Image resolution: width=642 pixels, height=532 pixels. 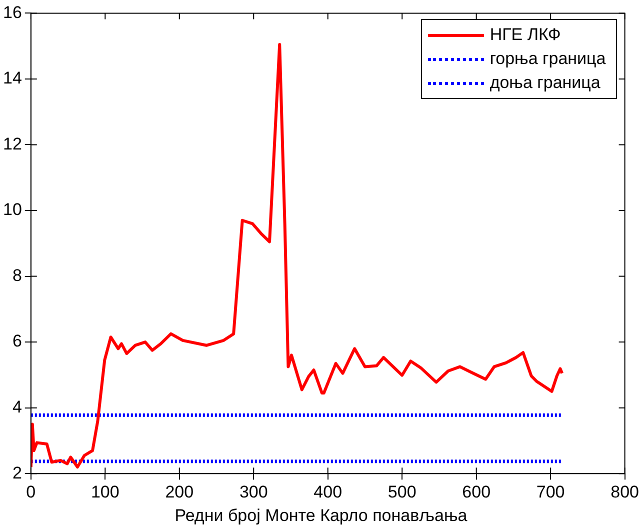 I want to click on y-tick-label: 10, so click(x=12, y=210).